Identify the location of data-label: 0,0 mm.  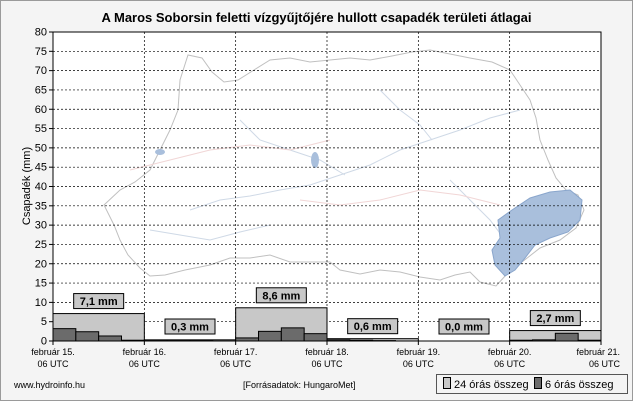
(464, 328).